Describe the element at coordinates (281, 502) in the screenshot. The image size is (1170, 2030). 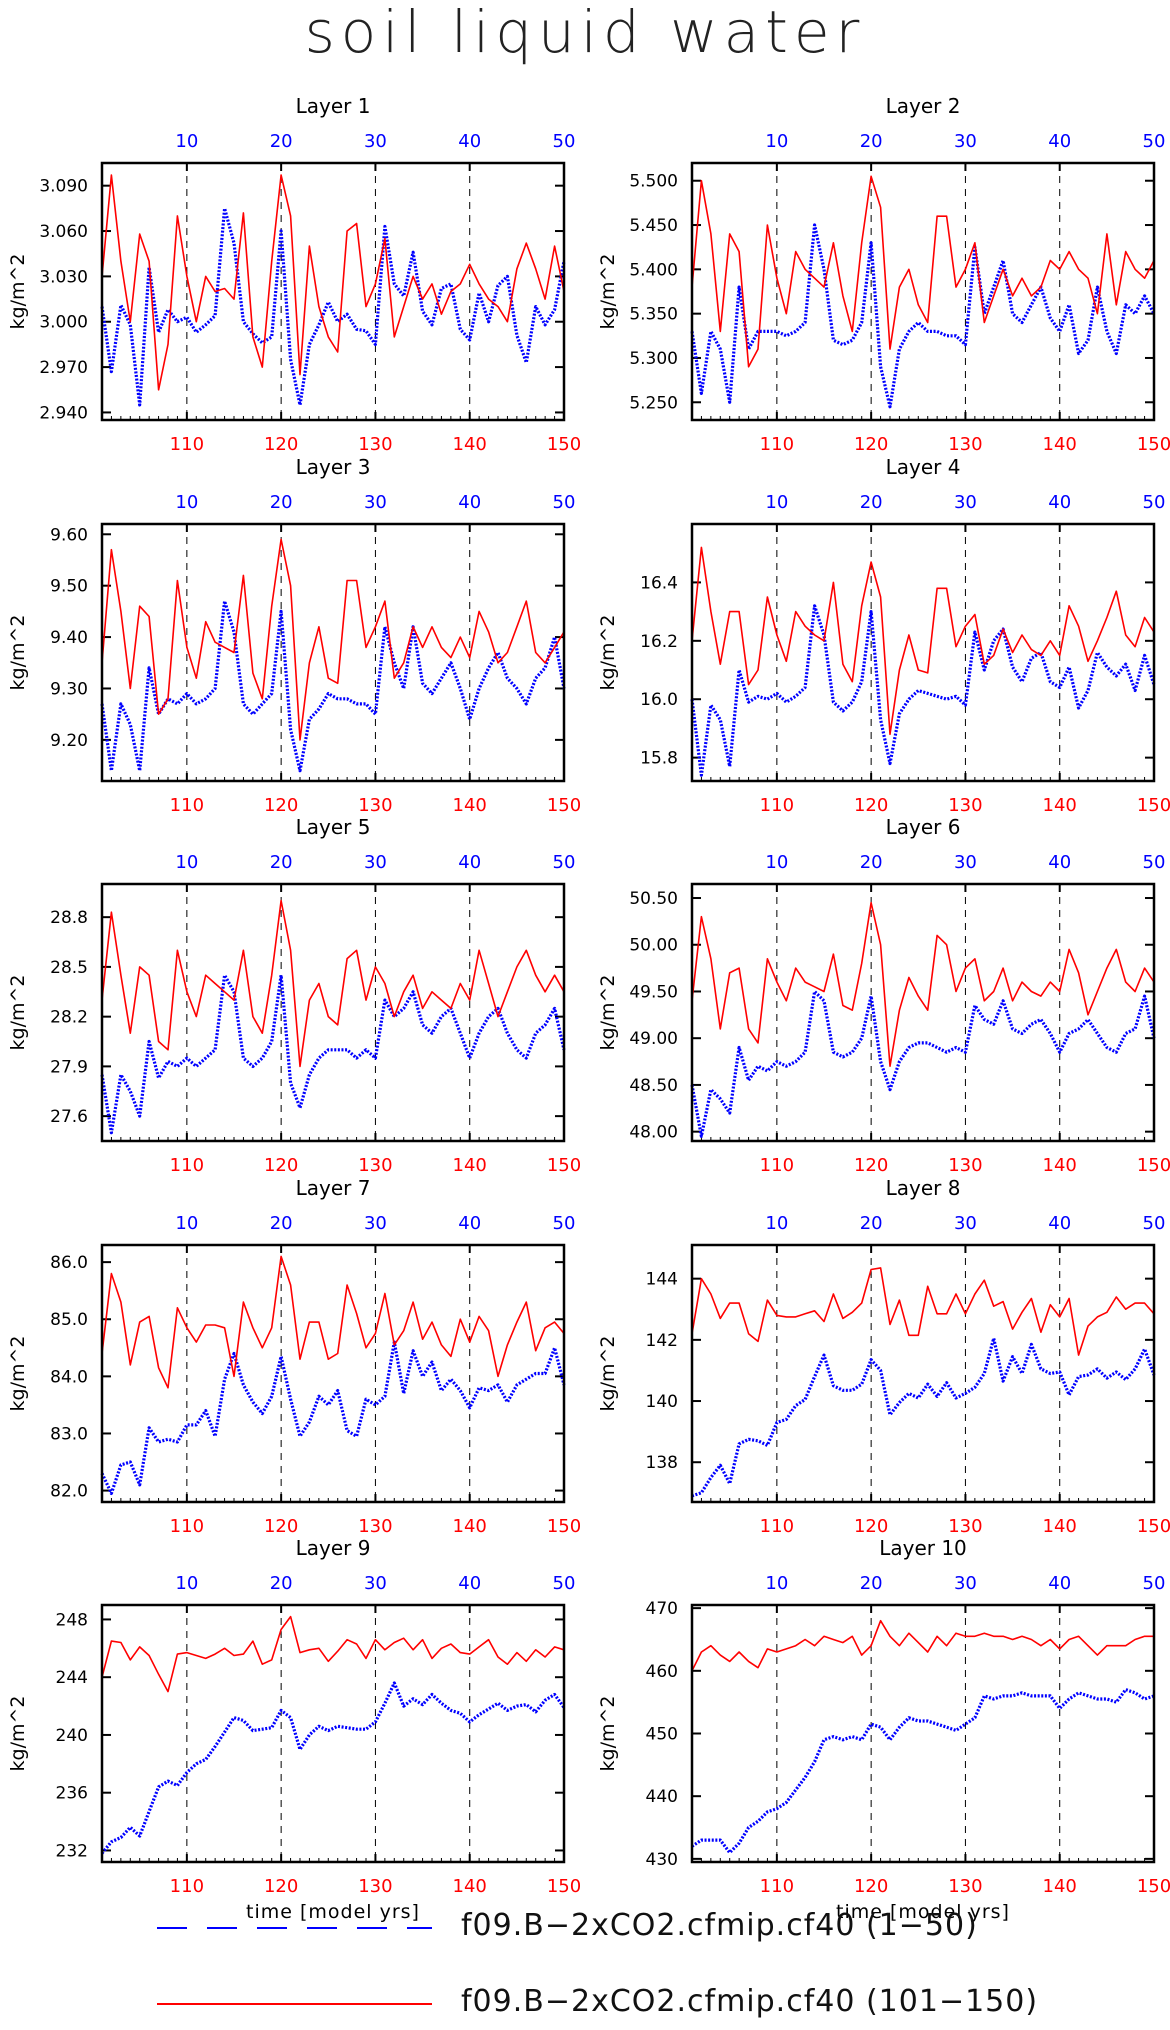
I see `panel-3-xtop-label: 20` at that location.